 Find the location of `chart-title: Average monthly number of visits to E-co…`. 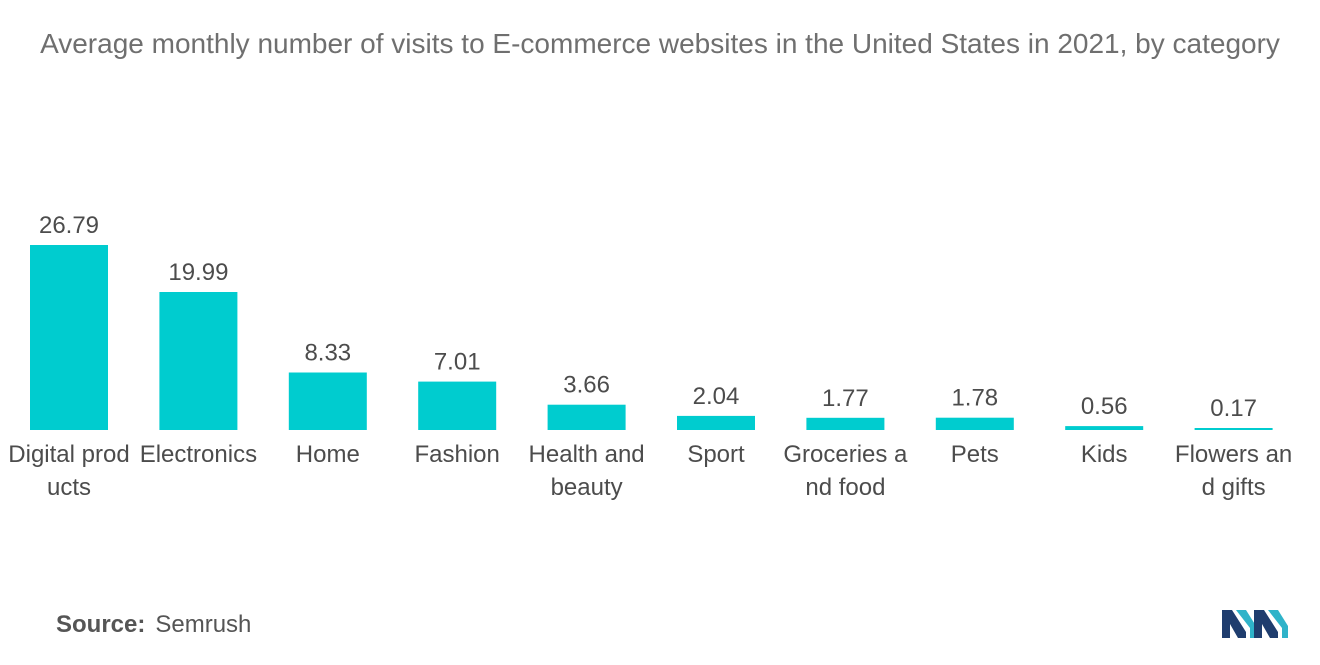

chart-title: Average monthly number of visits to E-co… is located at coordinates (660, 43).